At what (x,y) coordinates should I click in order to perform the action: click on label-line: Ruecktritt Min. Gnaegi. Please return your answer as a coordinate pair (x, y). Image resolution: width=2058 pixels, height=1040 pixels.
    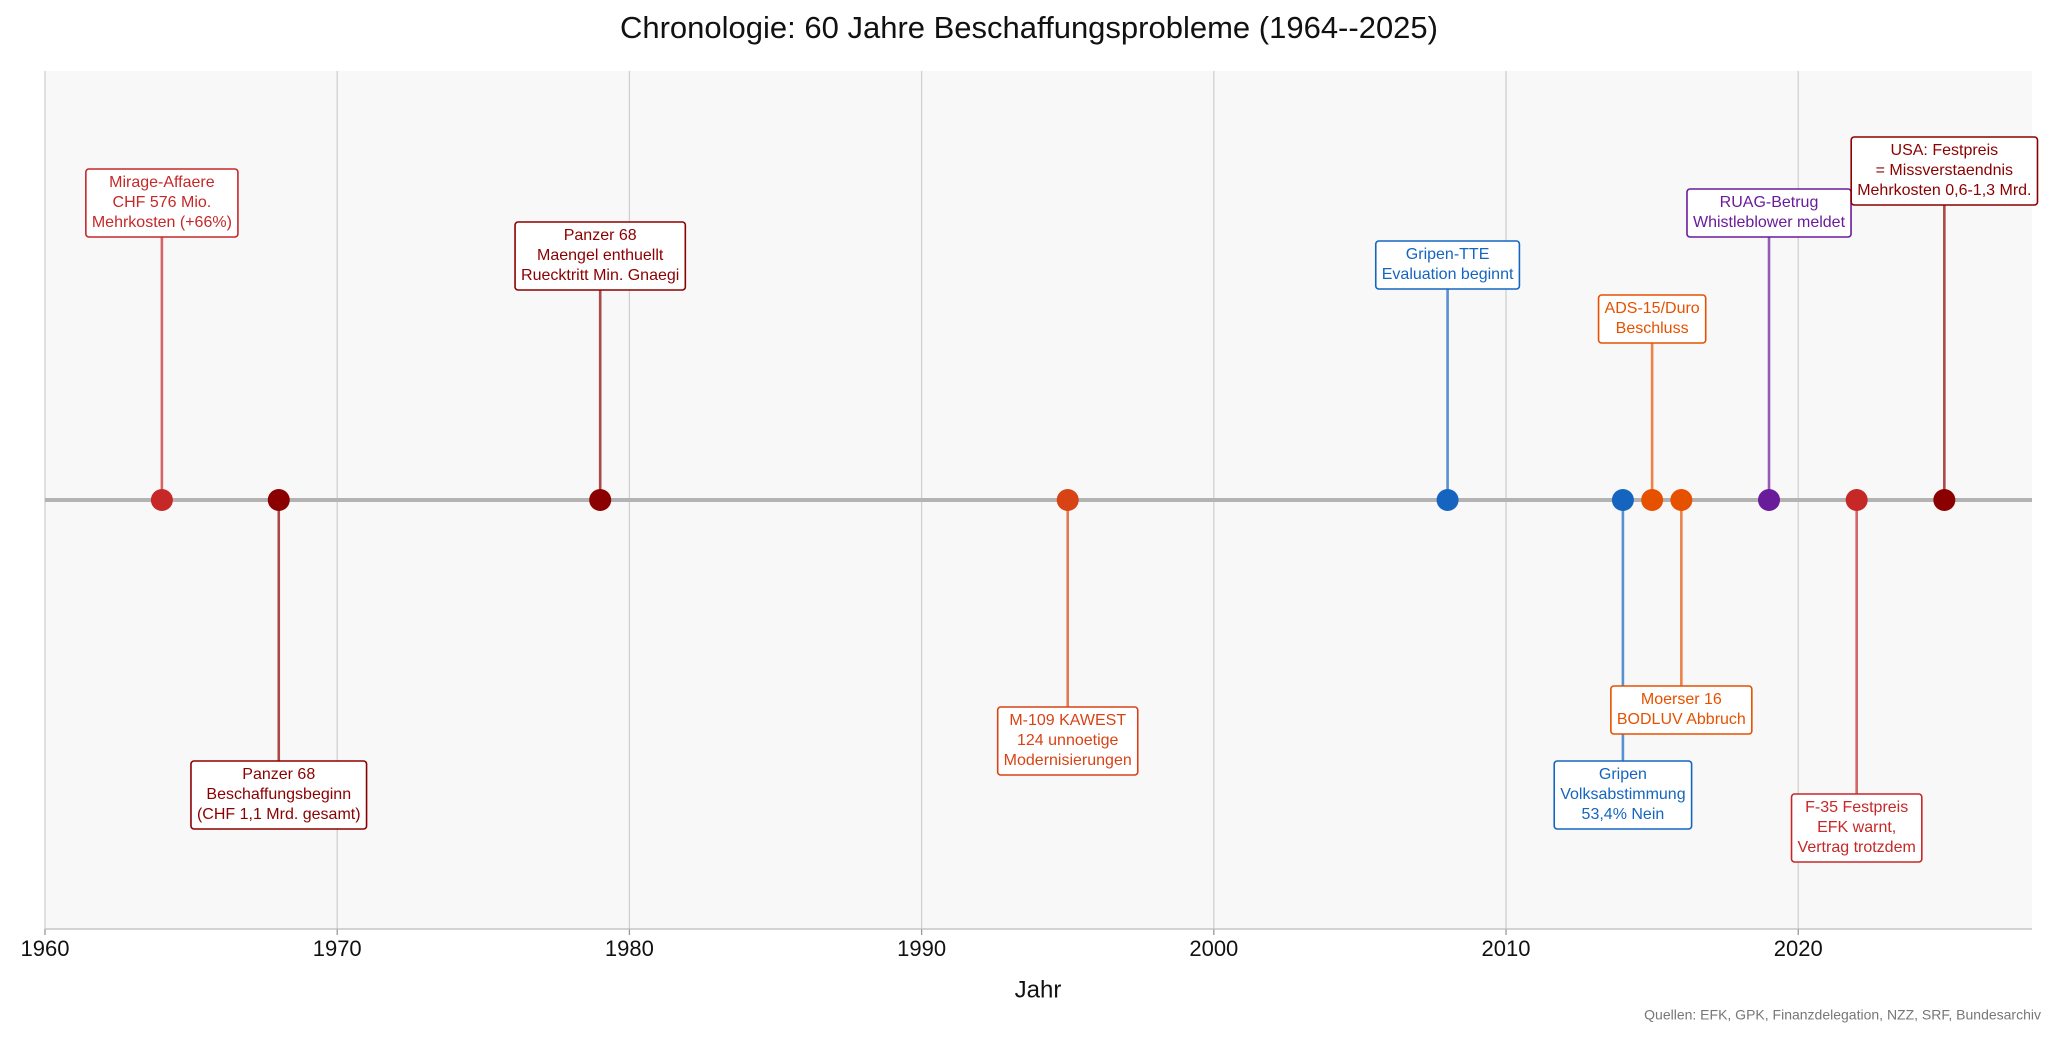
    Looking at the image, I should click on (600, 275).